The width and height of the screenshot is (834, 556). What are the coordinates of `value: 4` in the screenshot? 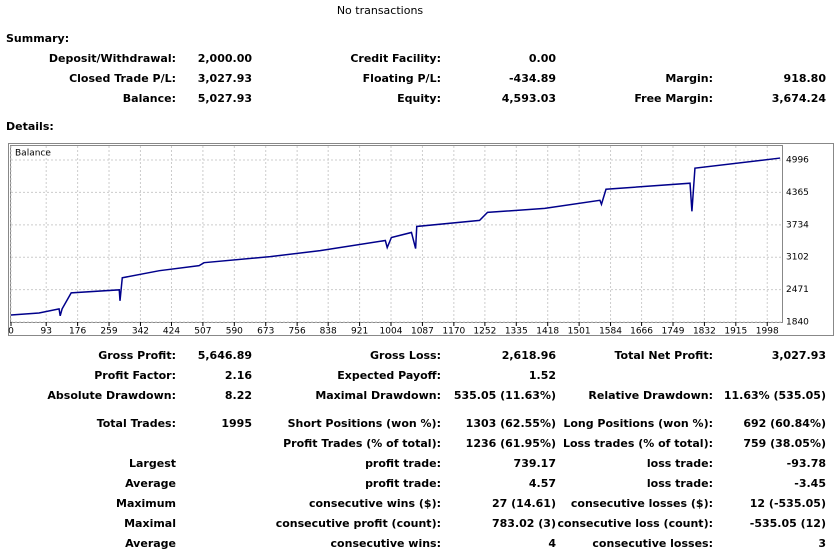 It's located at (552, 543).